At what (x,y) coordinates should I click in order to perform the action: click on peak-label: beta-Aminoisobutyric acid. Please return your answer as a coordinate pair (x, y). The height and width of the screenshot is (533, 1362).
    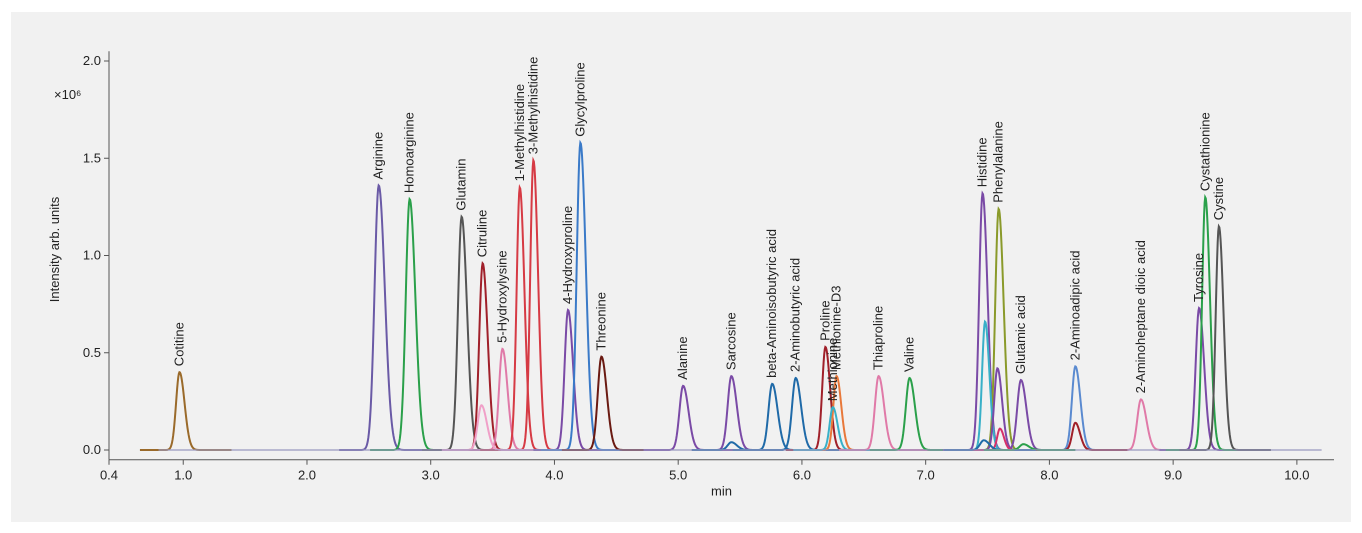
    Looking at the image, I should click on (771, 303).